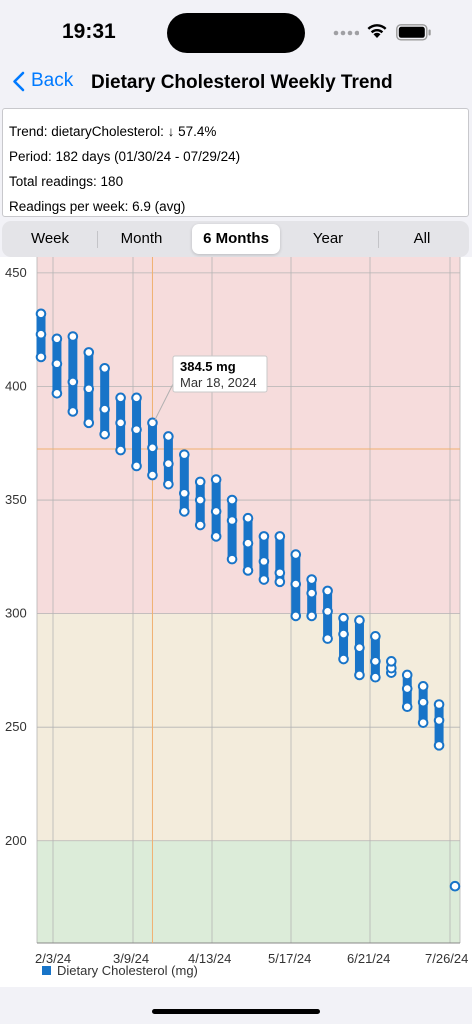 This screenshot has height=1024, width=472. What do you see at coordinates (141, 238) in the screenshot?
I see `tab-month: Month` at bounding box center [141, 238].